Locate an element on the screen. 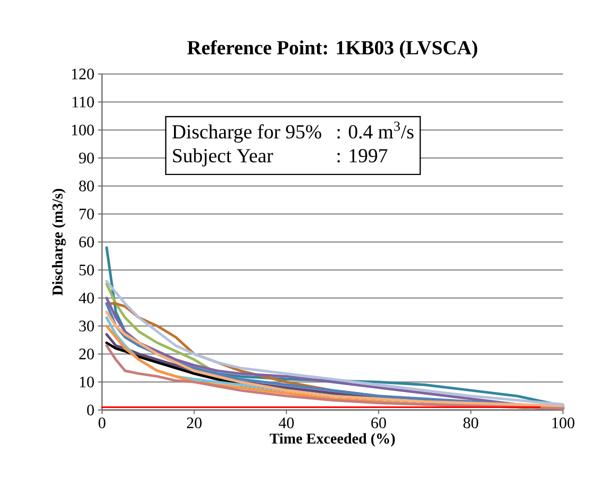 Image resolution: width=589 pixels, height=480 pixels. chart-title: Reference Point: 1KB03 (LVSCA) is located at coordinates (332, 49).